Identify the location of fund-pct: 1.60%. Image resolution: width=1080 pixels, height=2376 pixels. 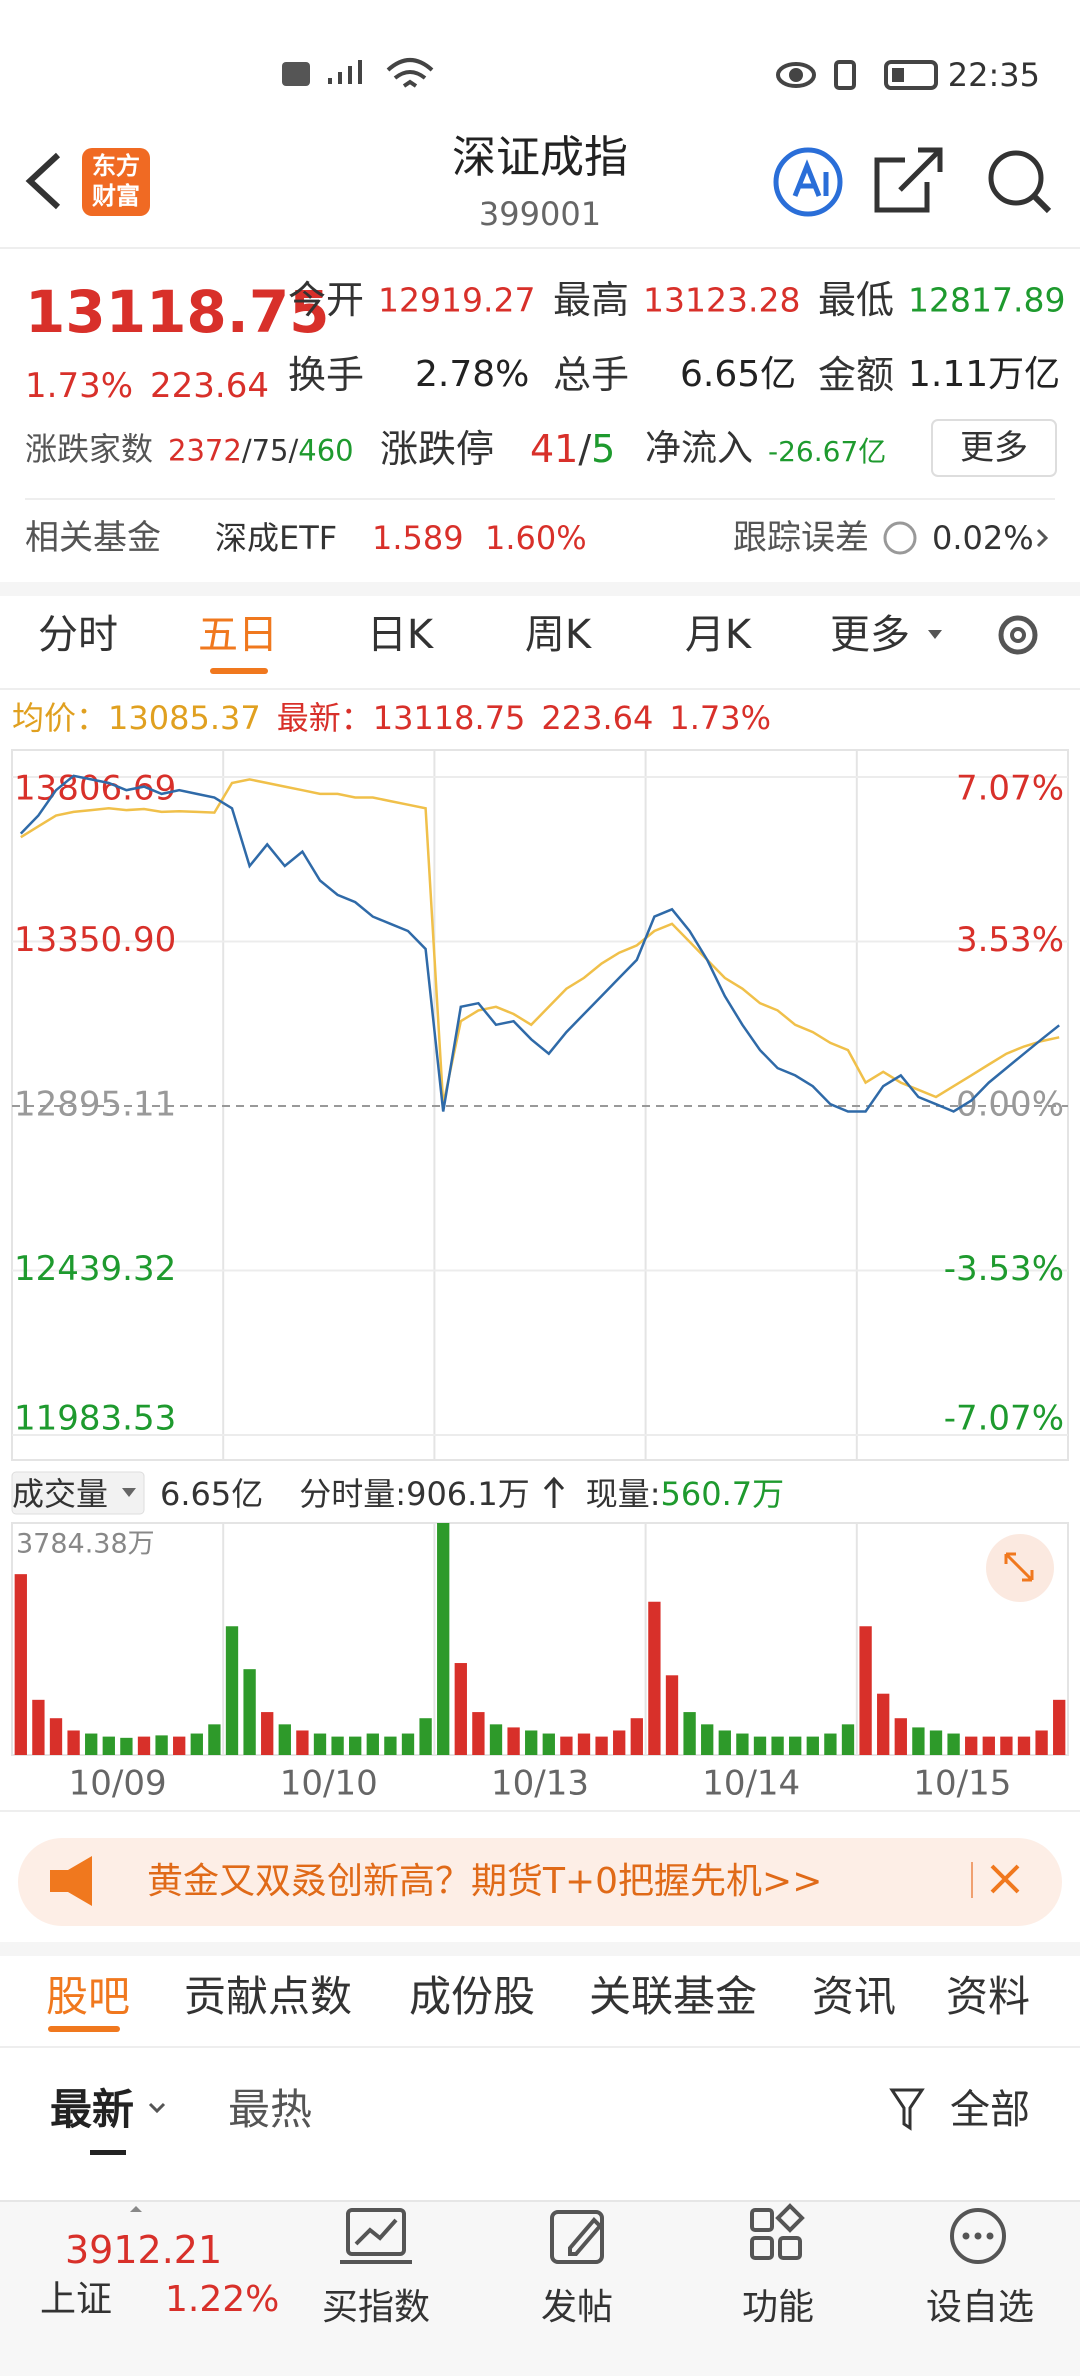
(536, 538).